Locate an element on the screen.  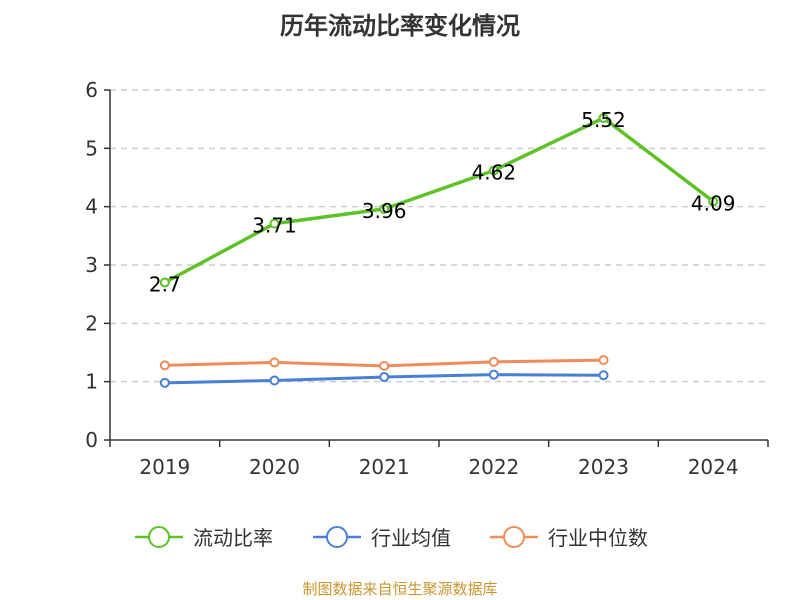
legend-item: 行业均值 is located at coordinates (382, 538).